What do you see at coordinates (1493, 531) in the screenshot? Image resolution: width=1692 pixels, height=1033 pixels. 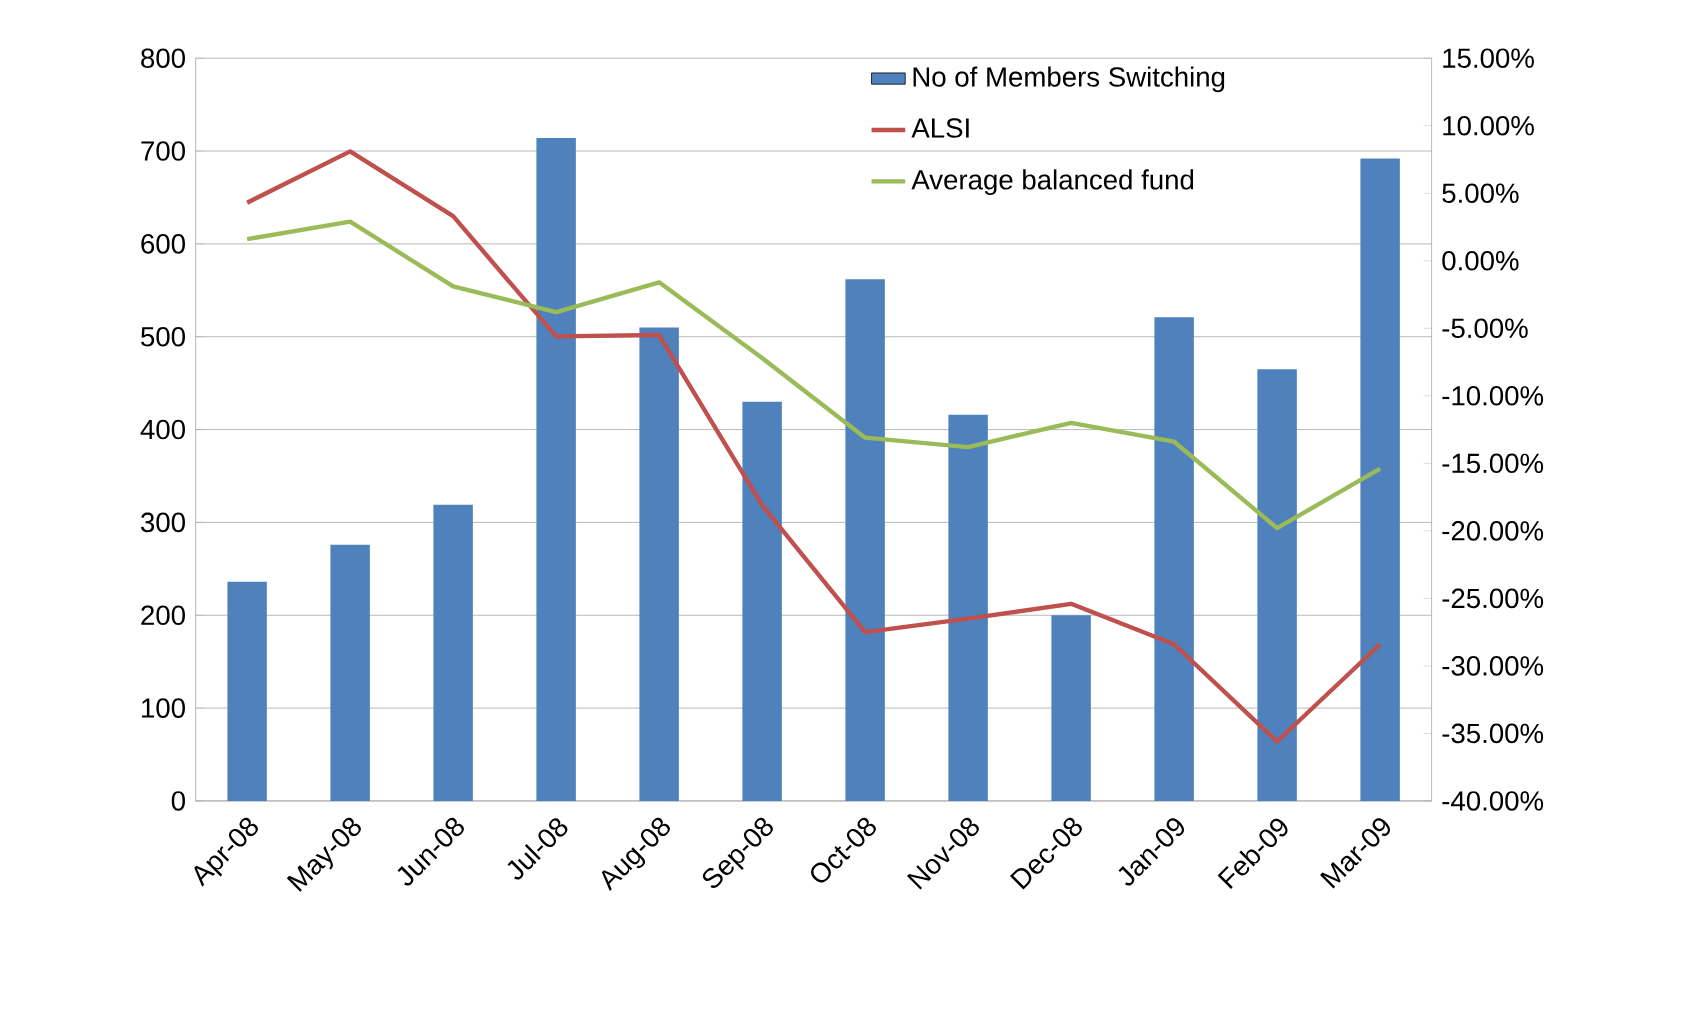 I see `y2-tick-label: -20.00%` at bounding box center [1493, 531].